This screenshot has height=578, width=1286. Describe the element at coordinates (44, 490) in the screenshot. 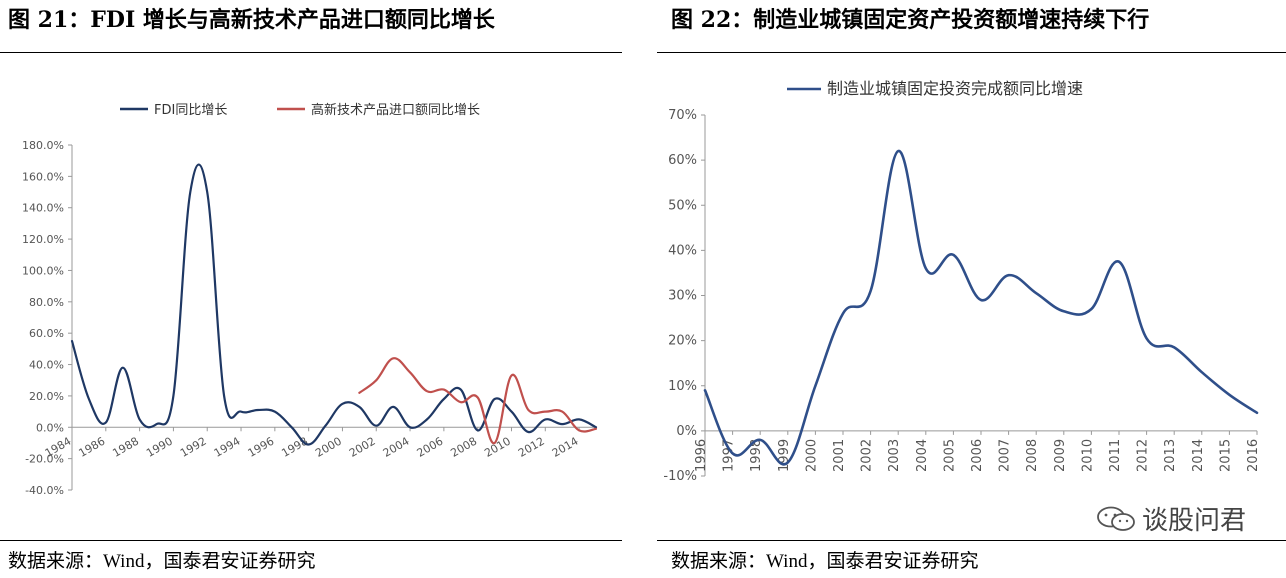

I see `y-tick-label: -40.0%` at that location.